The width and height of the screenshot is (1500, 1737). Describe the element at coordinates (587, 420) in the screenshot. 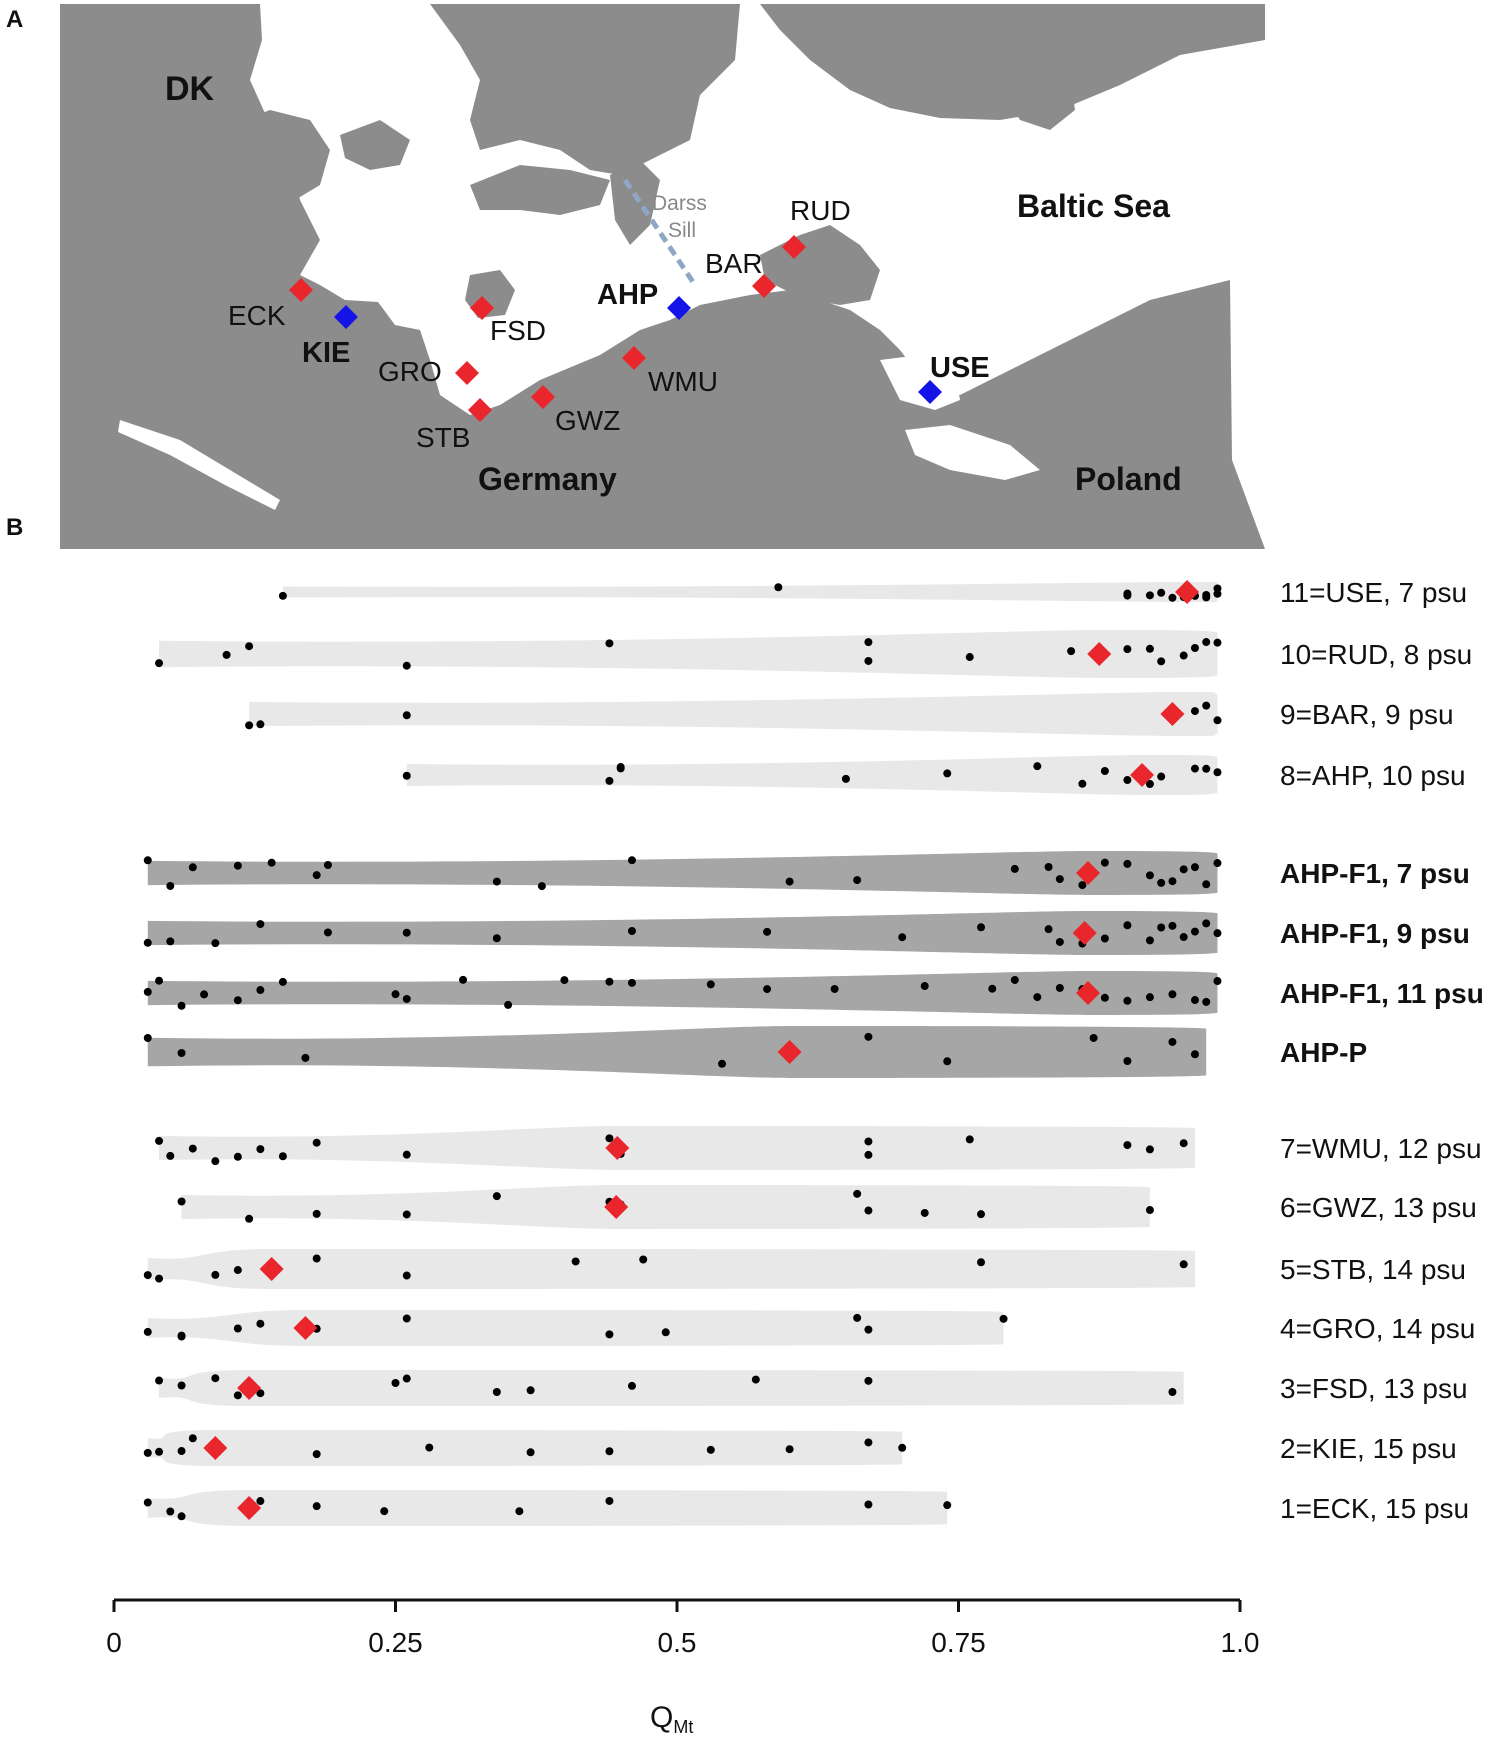

I see `site-label-gwz: GWZ` at that location.